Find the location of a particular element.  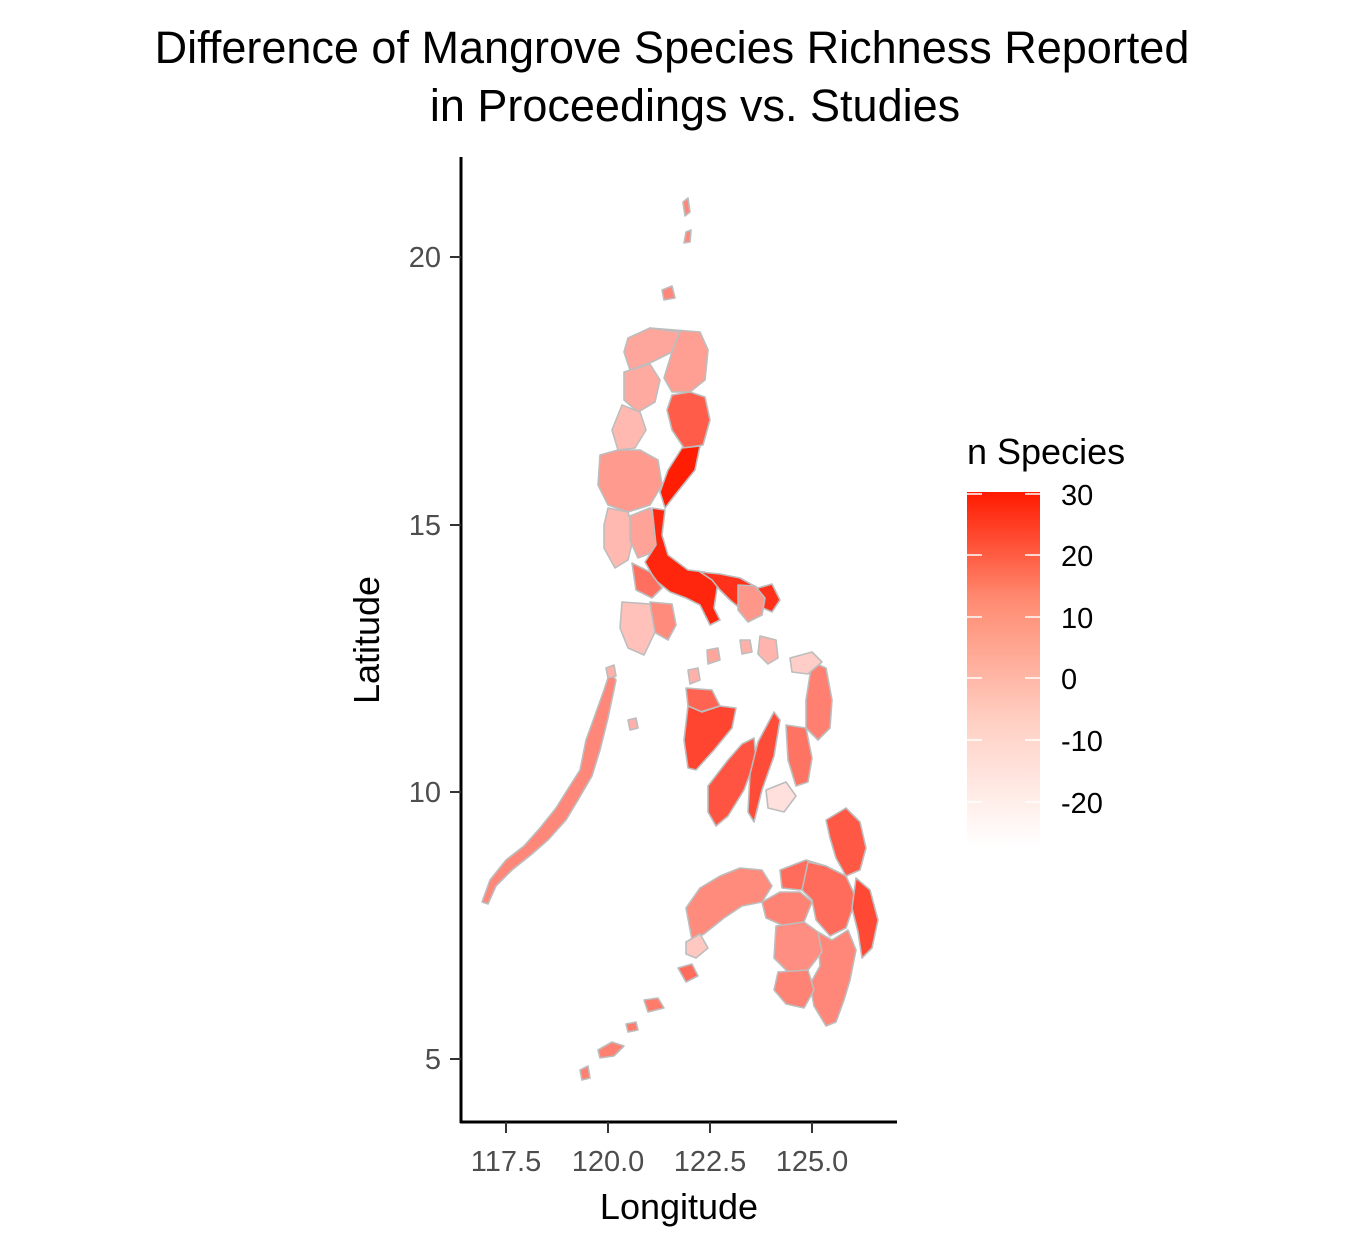

legend-title: n Species is located at coordinates (1046, 451).